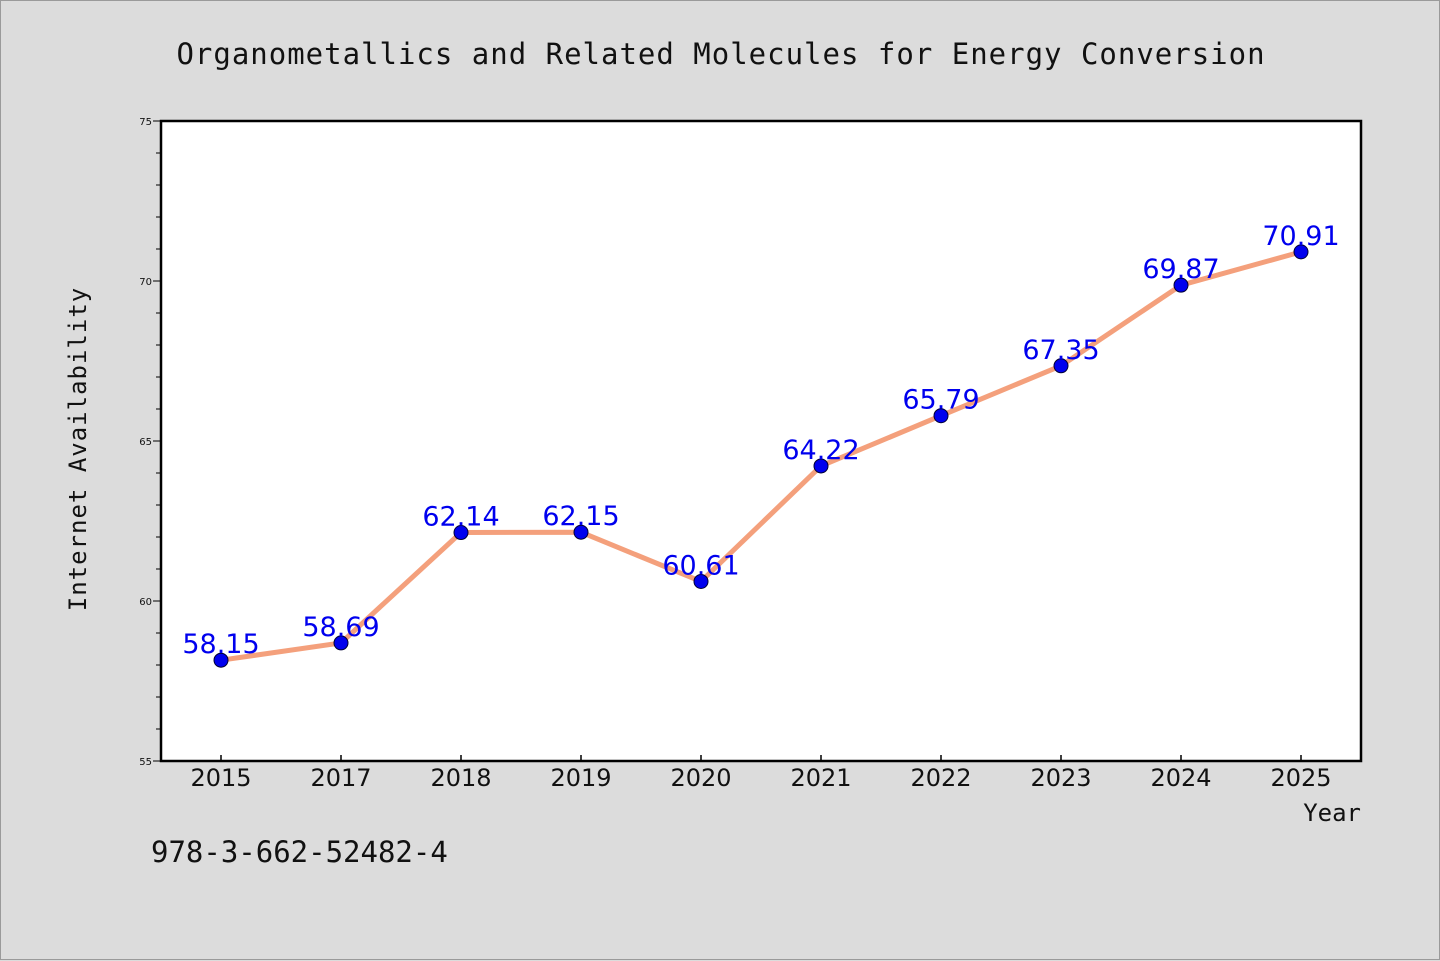 This screenshot has height=961, width=1440. I want to click on x-tick-label: 2018, so click(460, 778).